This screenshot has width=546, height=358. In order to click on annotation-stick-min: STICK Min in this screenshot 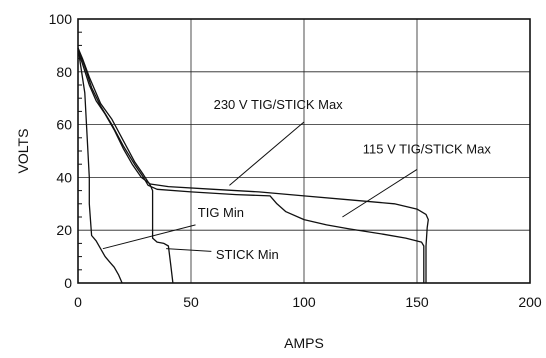, I will do `click(247, 254)`.